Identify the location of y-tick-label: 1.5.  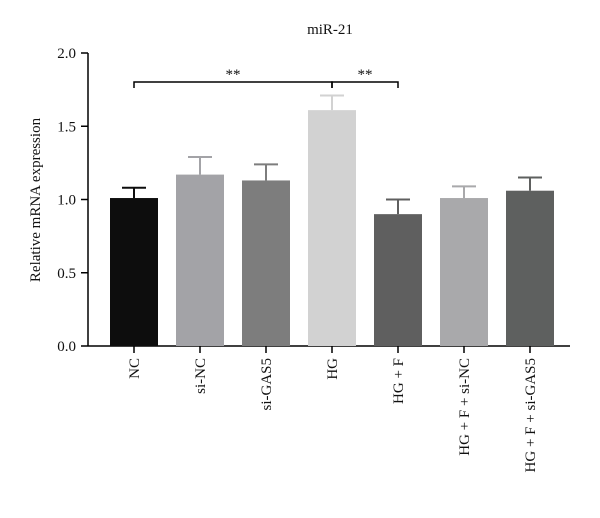
(66, 127).